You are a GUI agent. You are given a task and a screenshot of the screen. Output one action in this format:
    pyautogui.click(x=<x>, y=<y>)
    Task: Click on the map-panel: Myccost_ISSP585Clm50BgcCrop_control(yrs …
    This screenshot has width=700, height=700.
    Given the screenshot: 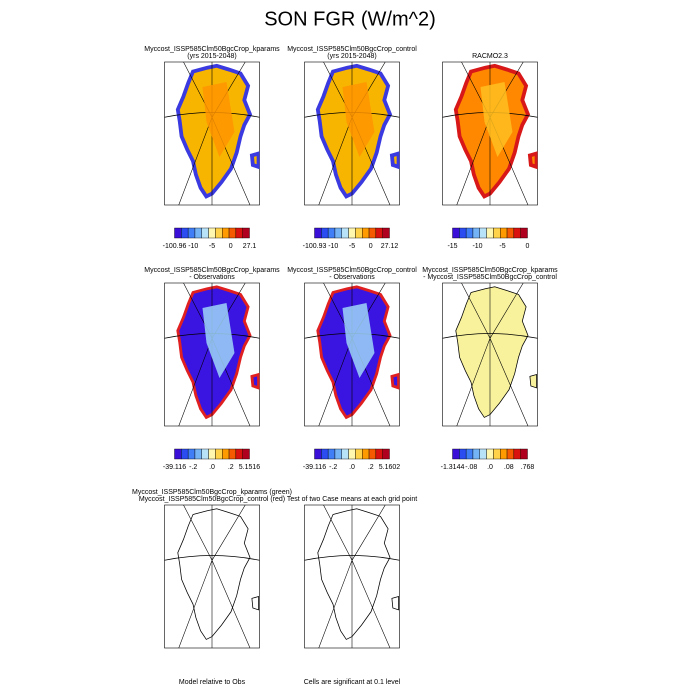 What is the action you would take?
    pyautogui.click(x=352, y=148)
    